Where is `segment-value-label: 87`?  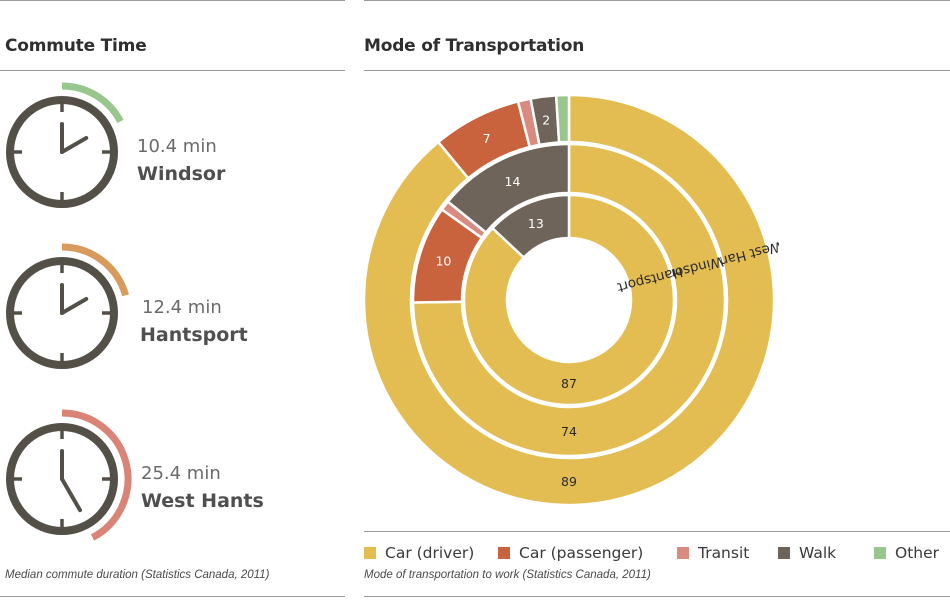 segment-value-label: 87 is located at coordinates (569, 383).